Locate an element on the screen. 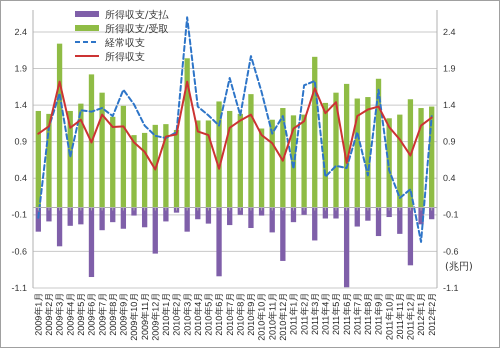  y-tick-label: 0.4 is located at coordinates (20, 178).